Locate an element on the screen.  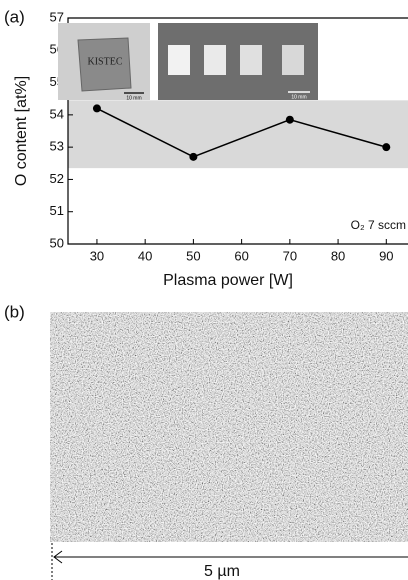
y-tick-label: 54 is located at coordinates (57, 113).